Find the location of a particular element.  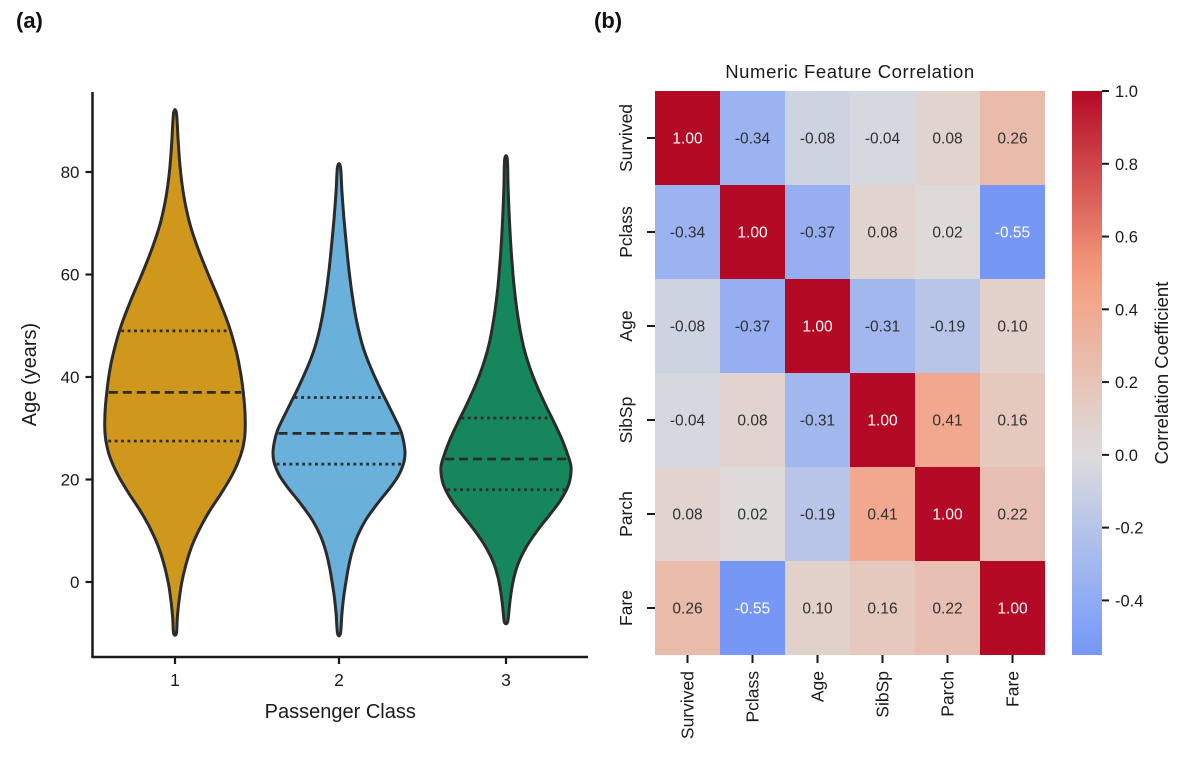

heatmap-cell-value: -0.08 is located at coordinates (817, 139).